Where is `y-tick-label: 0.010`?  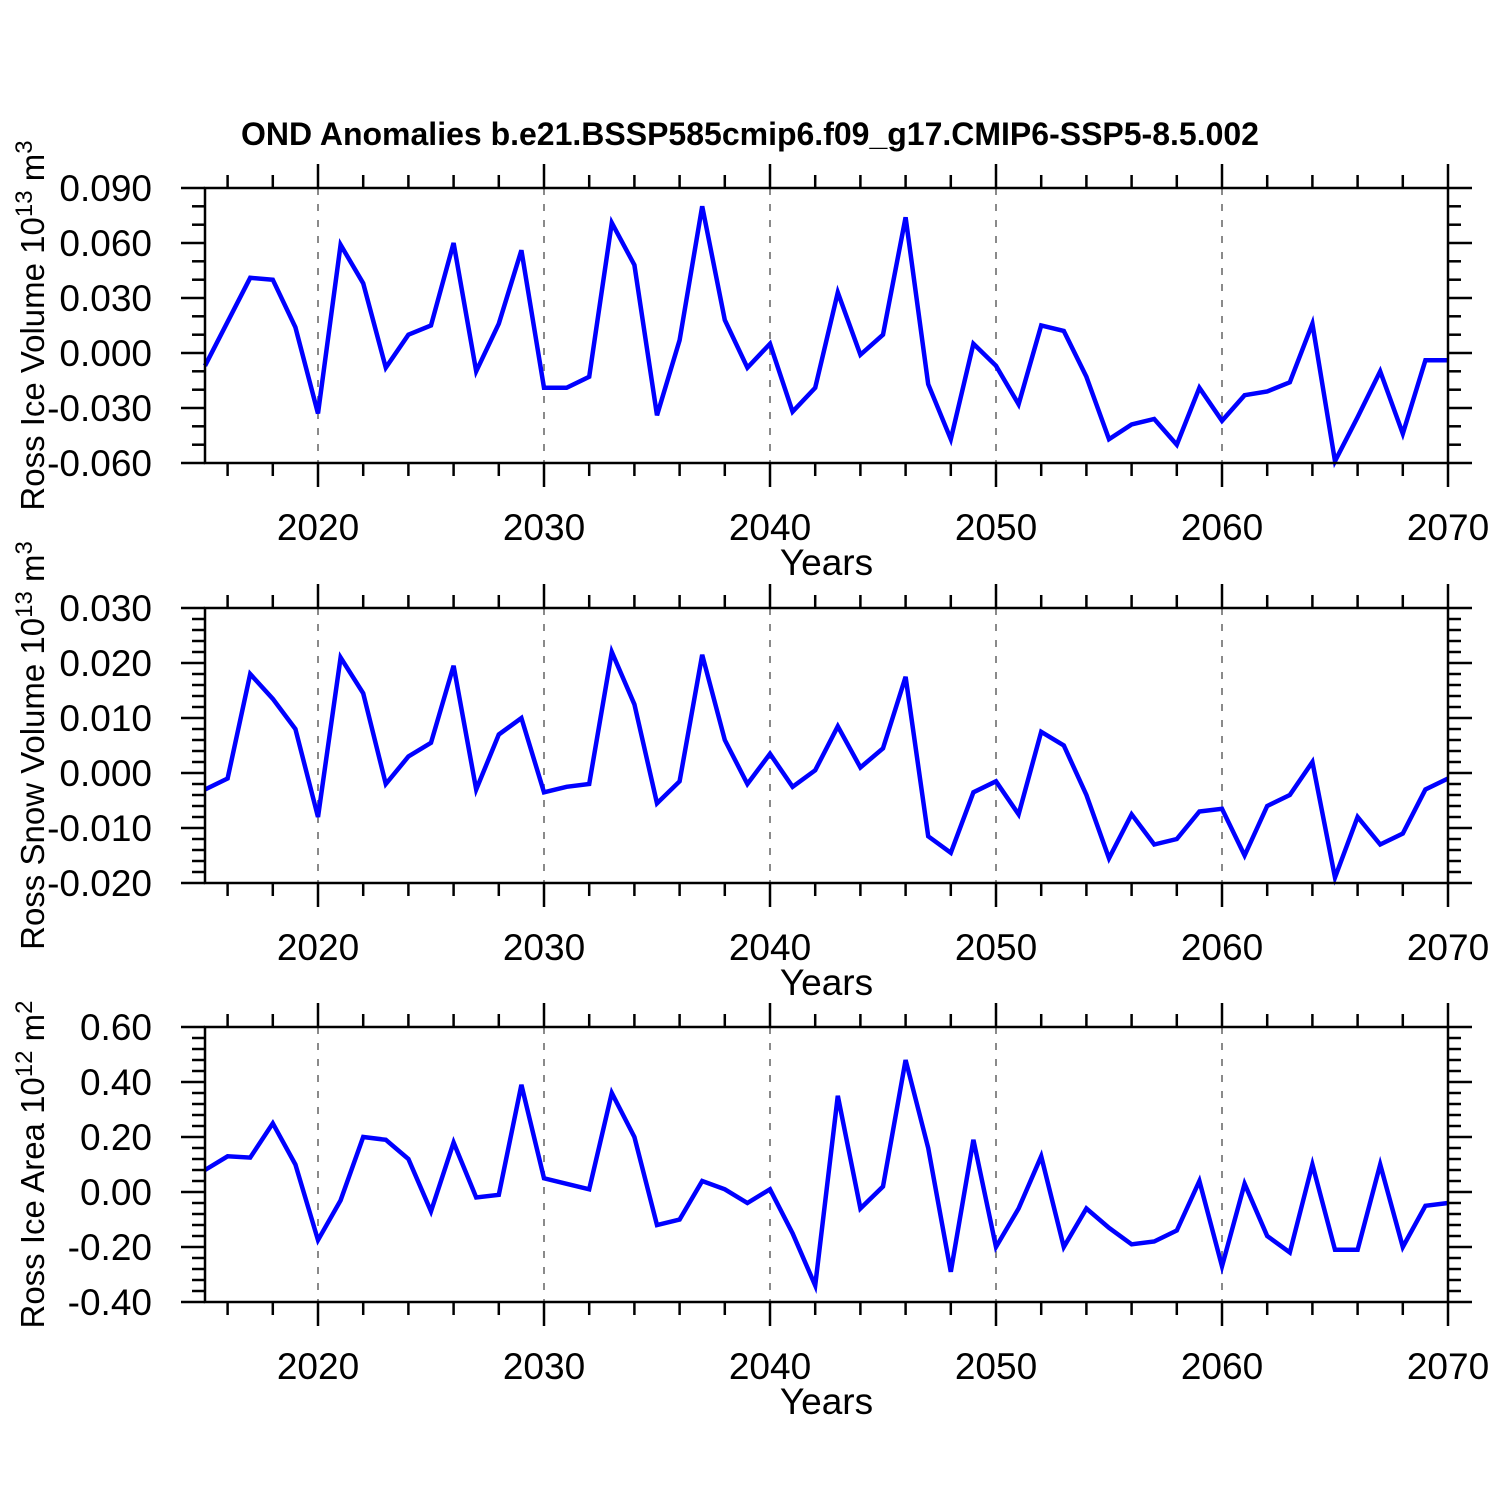
y-tick-label: 0.010 is located at coordinates (105, 718).